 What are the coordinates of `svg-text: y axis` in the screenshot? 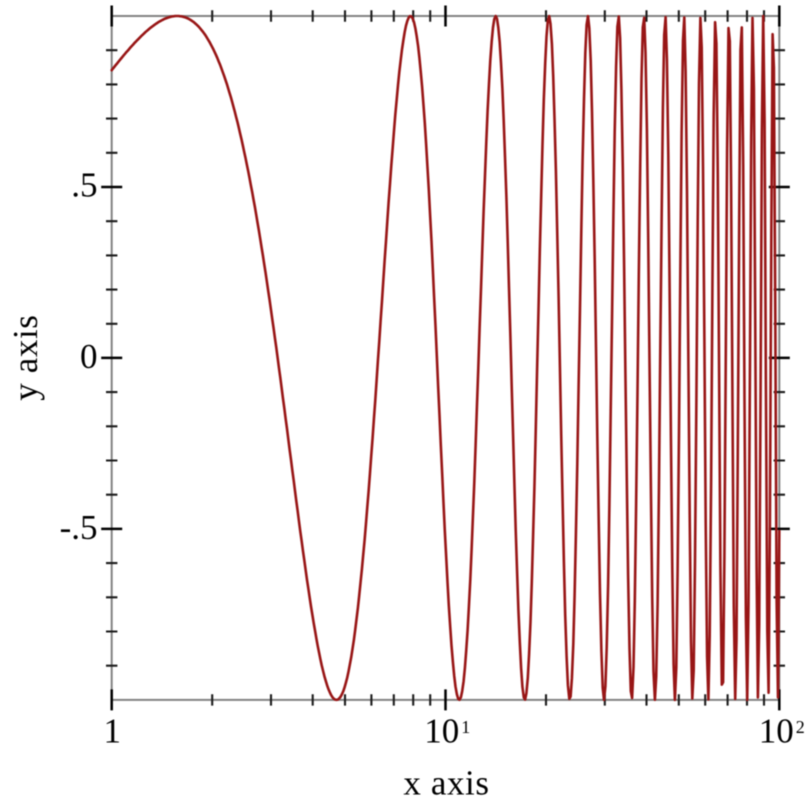 It's located at (25, 357).